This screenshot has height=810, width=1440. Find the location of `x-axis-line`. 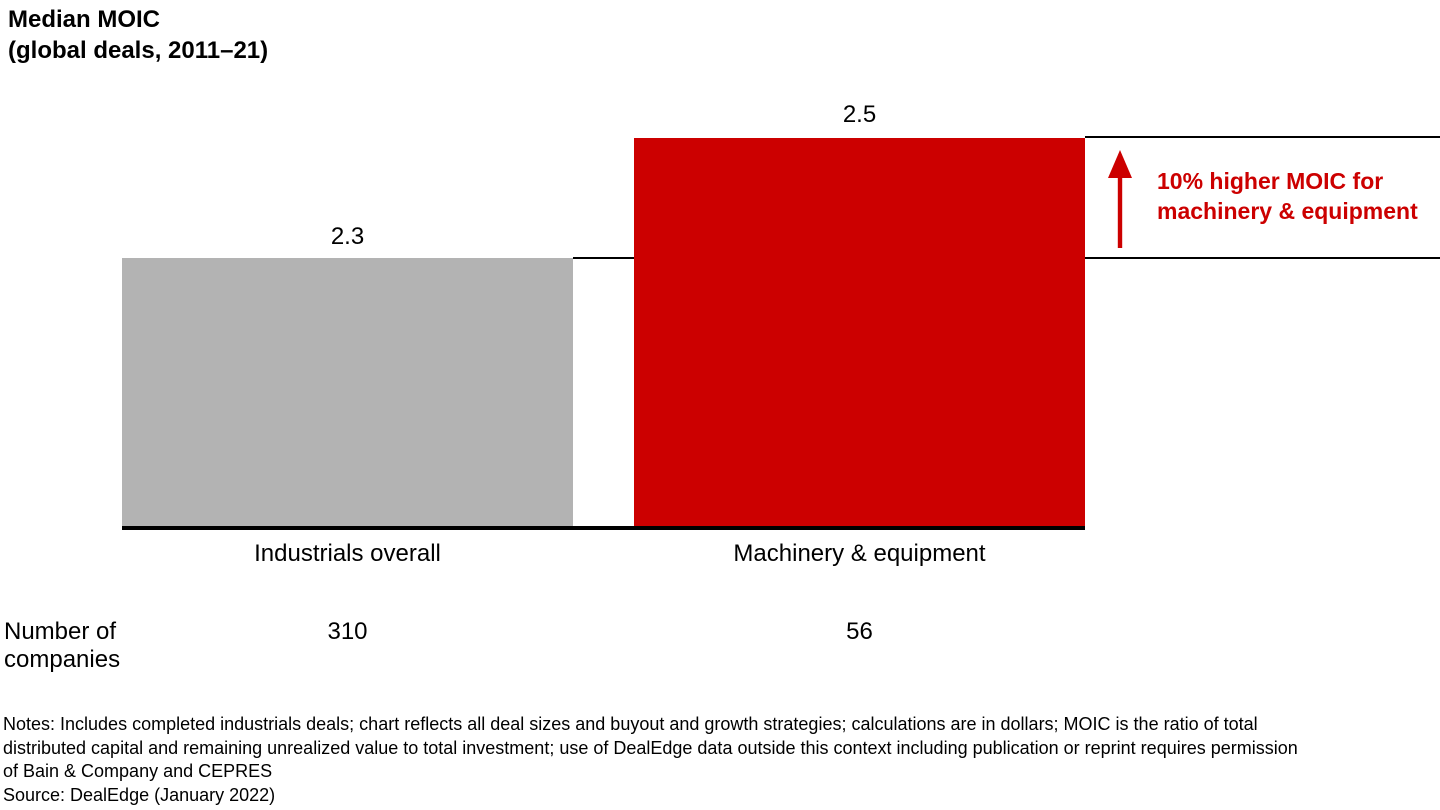

x-axis-line is located at coordinates (603, 528).